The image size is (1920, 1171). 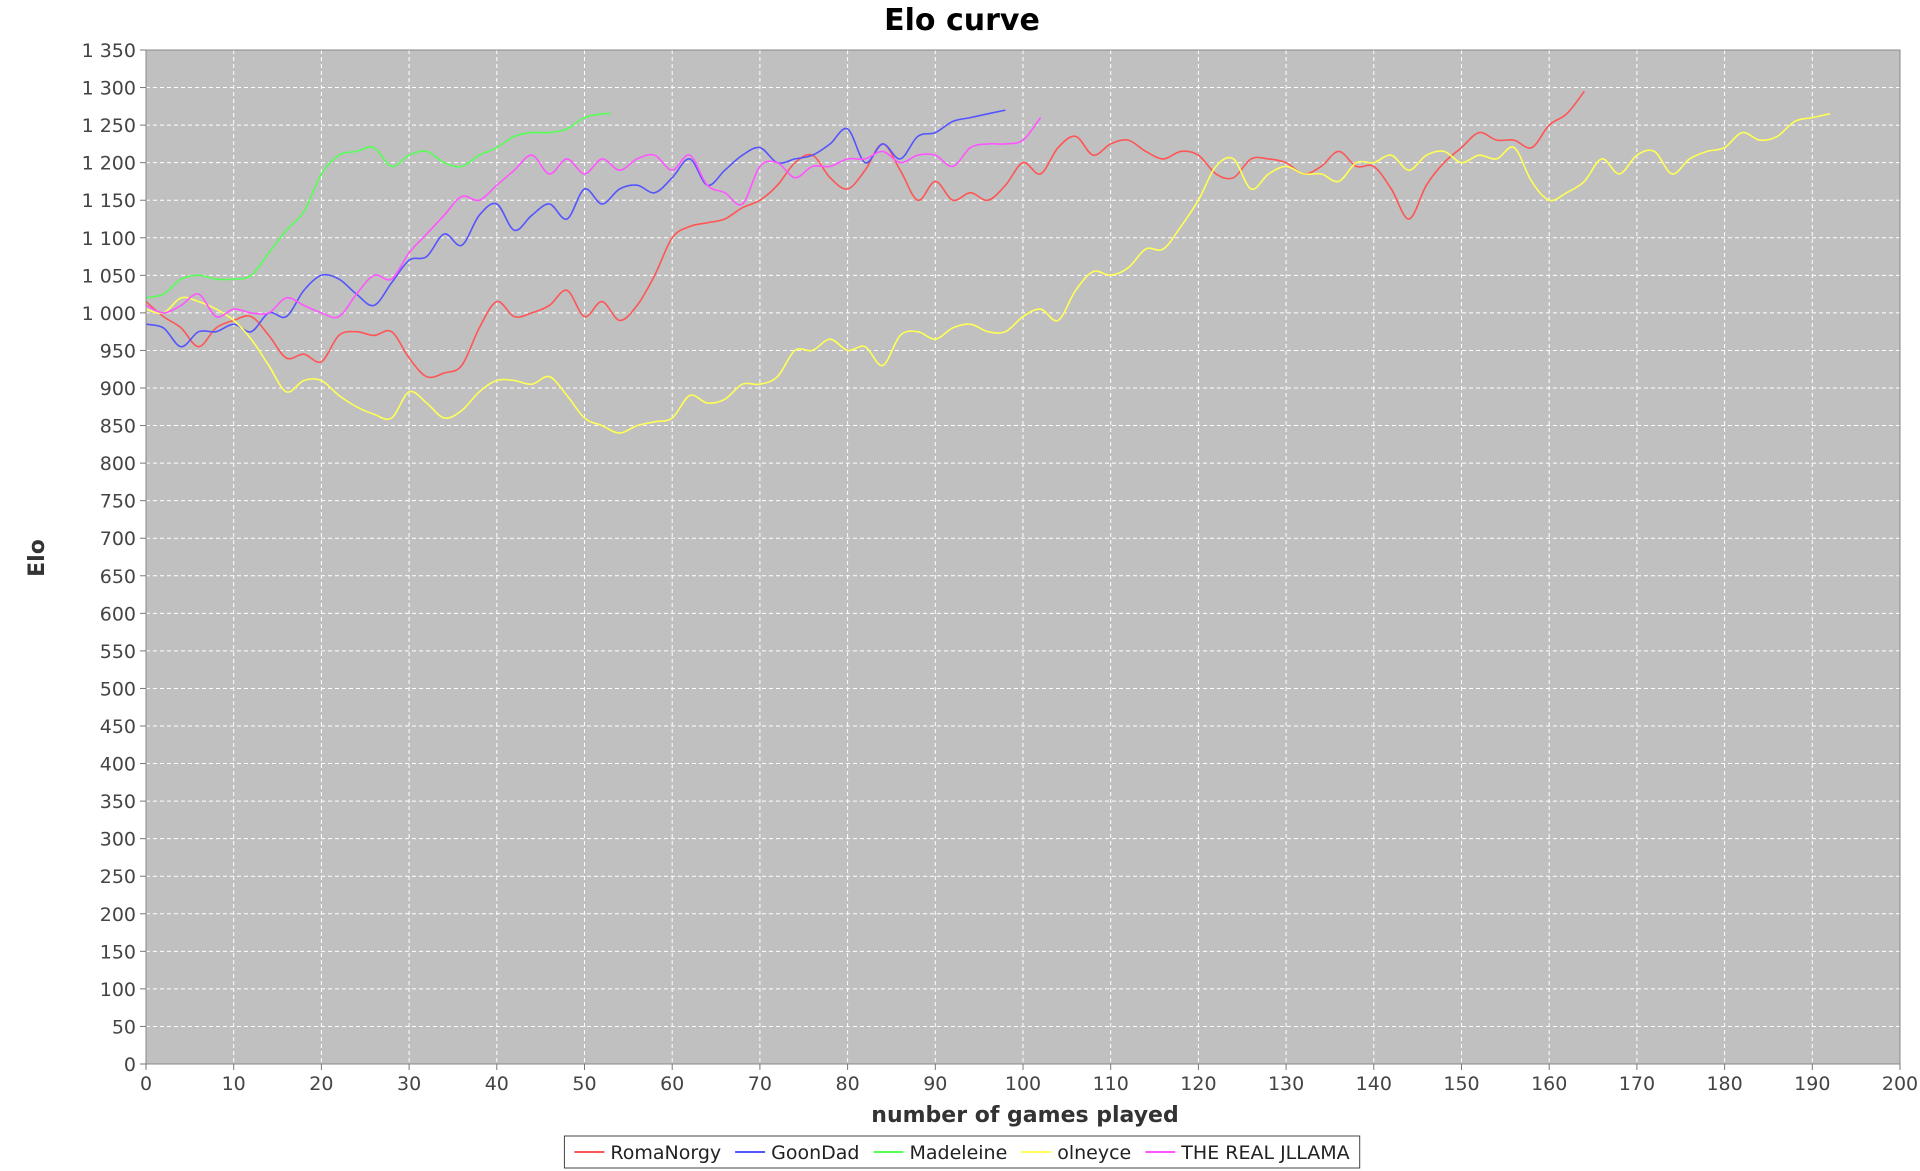 I want to click on y-tick-label: 400, so click(x=118, y=765).